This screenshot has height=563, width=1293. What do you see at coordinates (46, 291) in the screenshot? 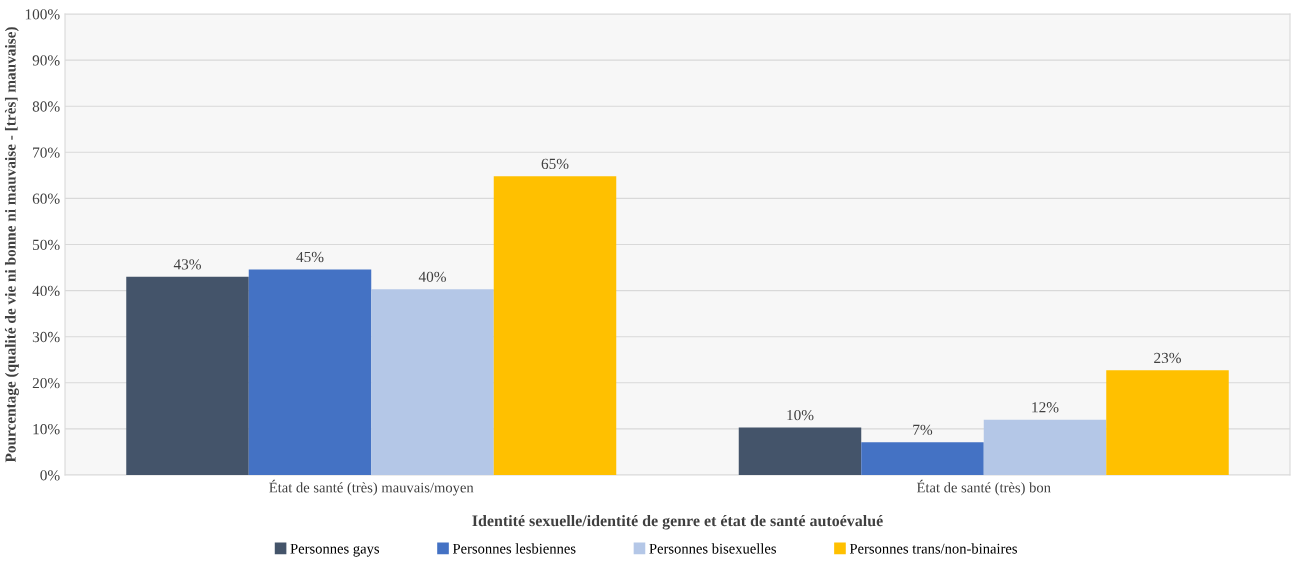
I see `y-tick-label: 40%` at bounding box center [46, 291].